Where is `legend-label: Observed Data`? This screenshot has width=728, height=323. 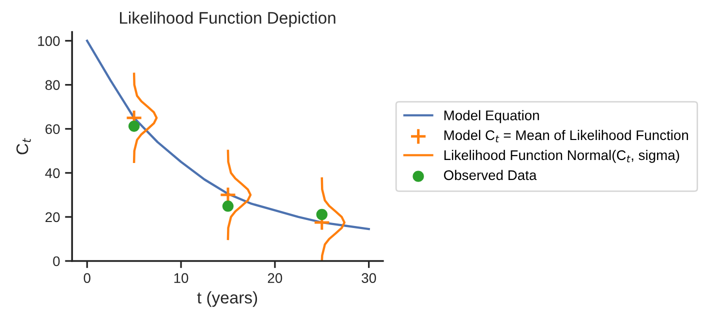 legend-label: Observed Data is located at coordinates (490, 175).